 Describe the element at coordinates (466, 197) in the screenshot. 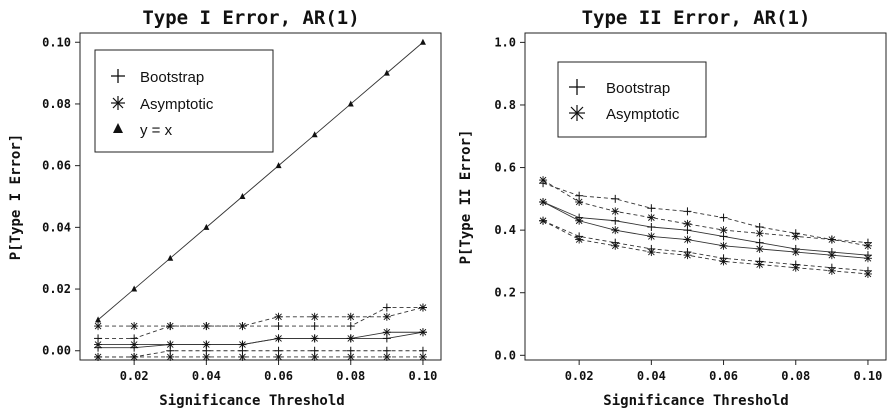

I see `y-axis-label: P[Type II Error]` at that location.